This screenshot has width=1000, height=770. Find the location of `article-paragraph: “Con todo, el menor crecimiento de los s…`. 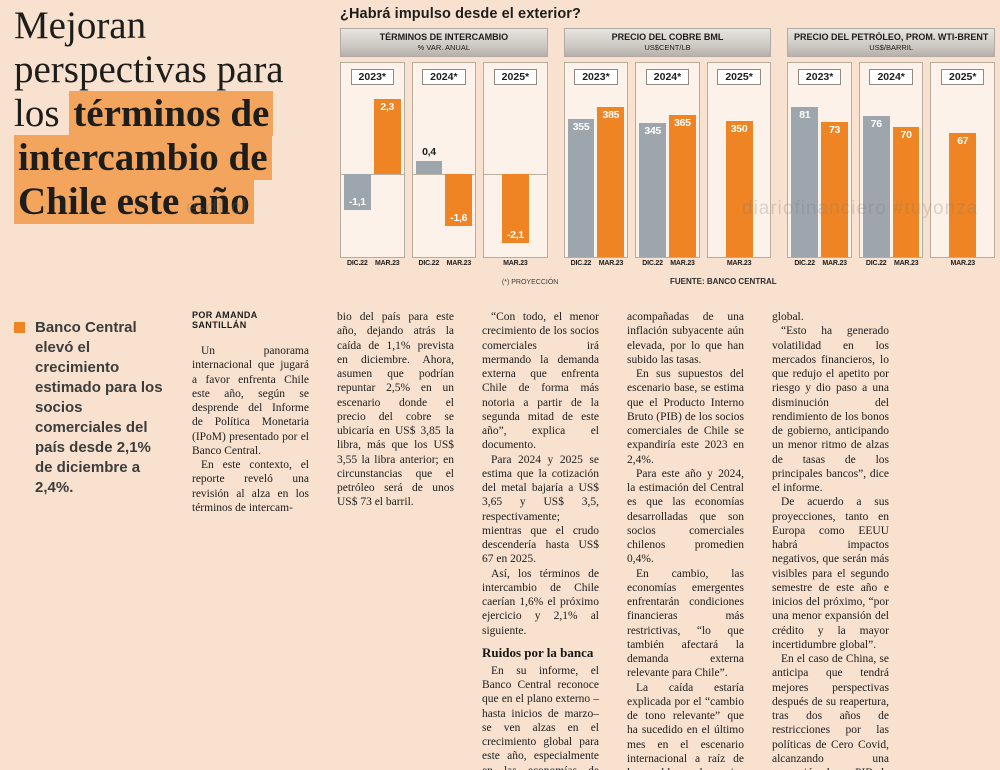

article-paragraph: “Con todo, el menor crecimiento de los s… is located at coordinates (540, 381).